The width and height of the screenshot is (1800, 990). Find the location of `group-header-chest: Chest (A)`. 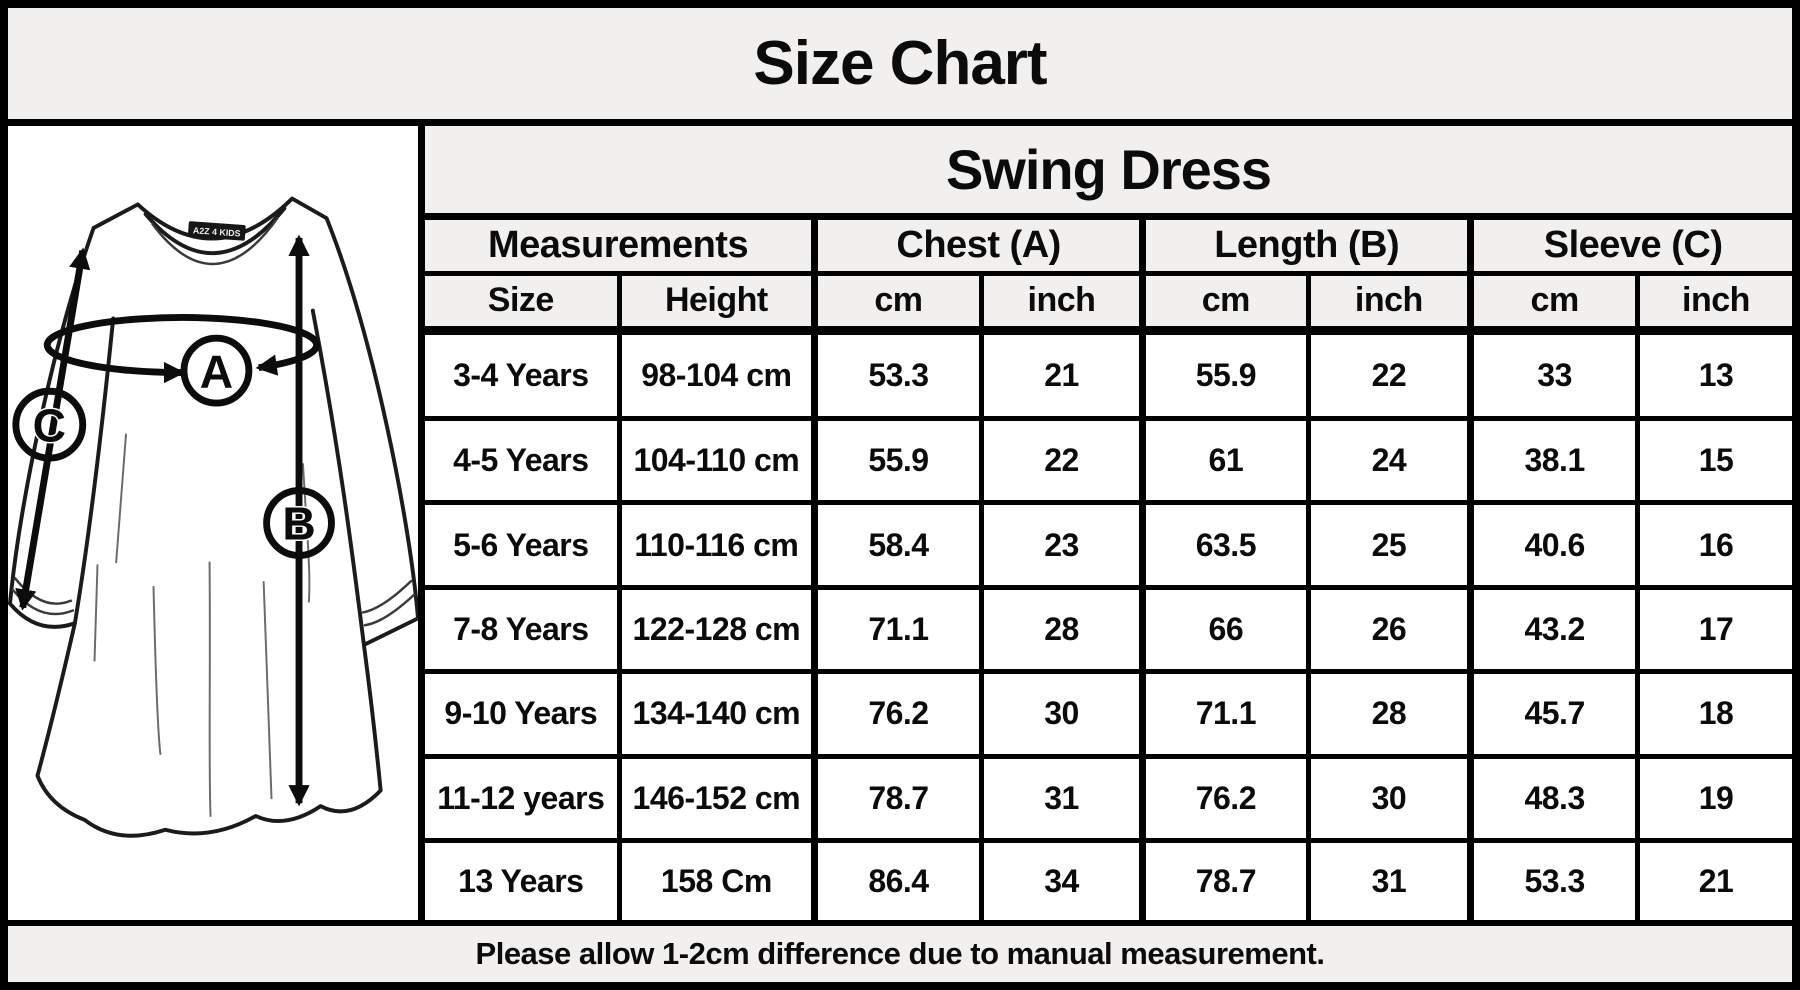

group-header-chest: Chest (A) is located at coordinates (978, 244).